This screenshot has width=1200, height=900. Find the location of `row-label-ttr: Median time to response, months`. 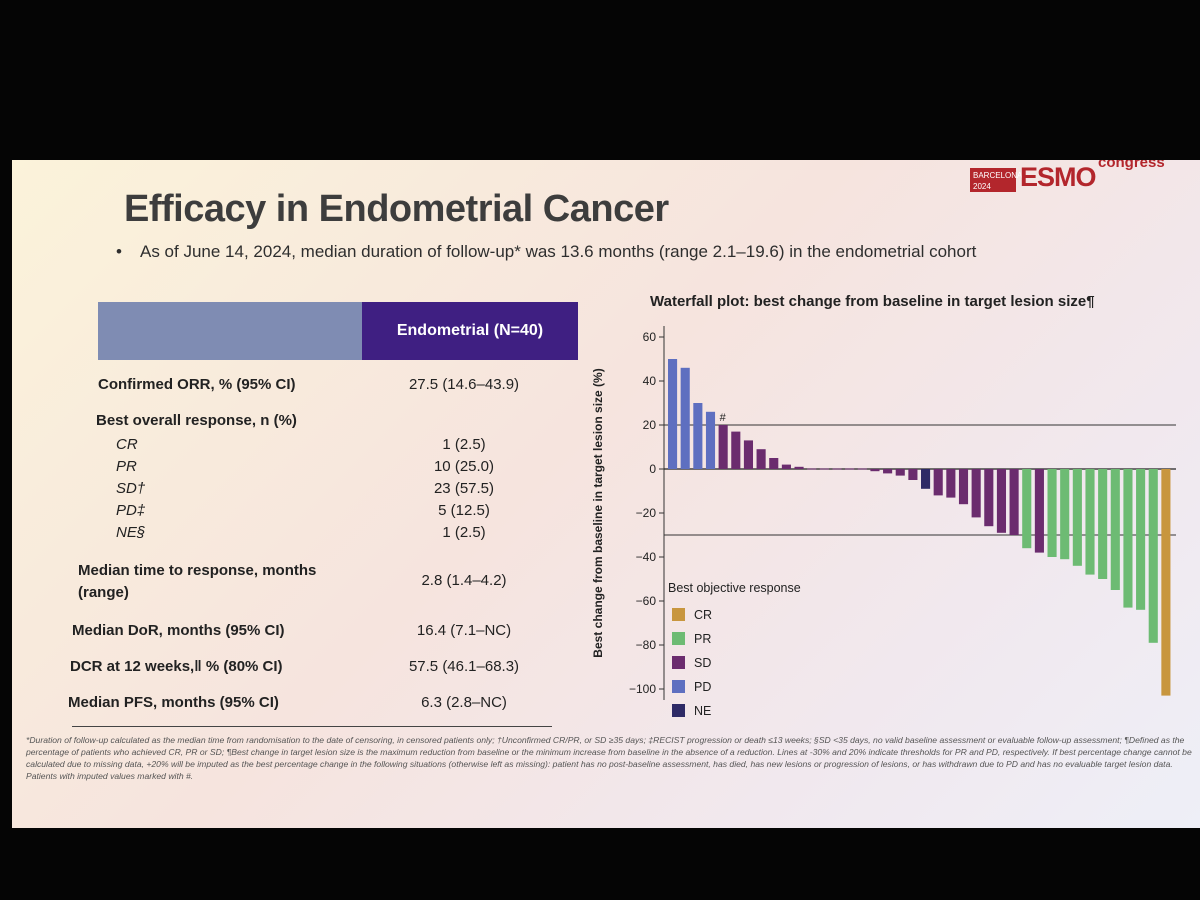

row-label-ttr: Median time to response, months is located at coordinates (197, 570).